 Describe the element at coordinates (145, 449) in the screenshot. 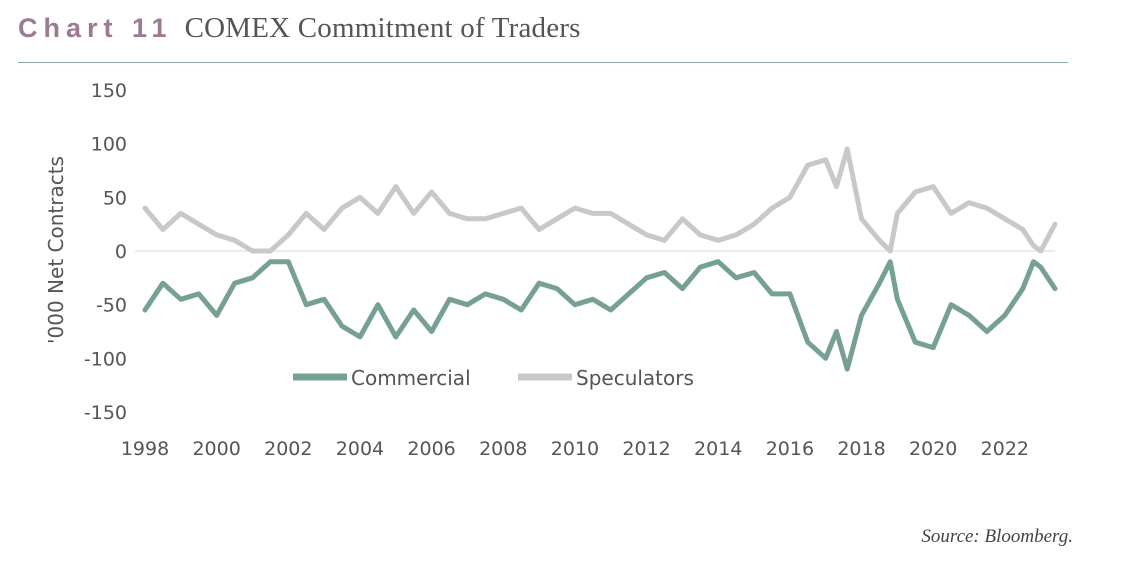

I see `x-tick-label: 1998` at that location.